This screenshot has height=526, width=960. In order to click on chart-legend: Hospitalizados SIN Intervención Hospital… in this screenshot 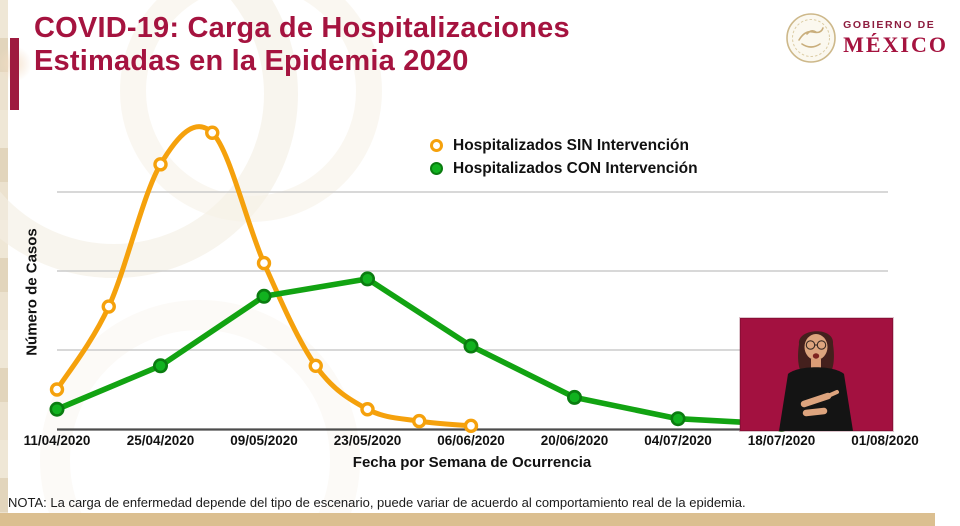, I will do `click(564, 157)`.